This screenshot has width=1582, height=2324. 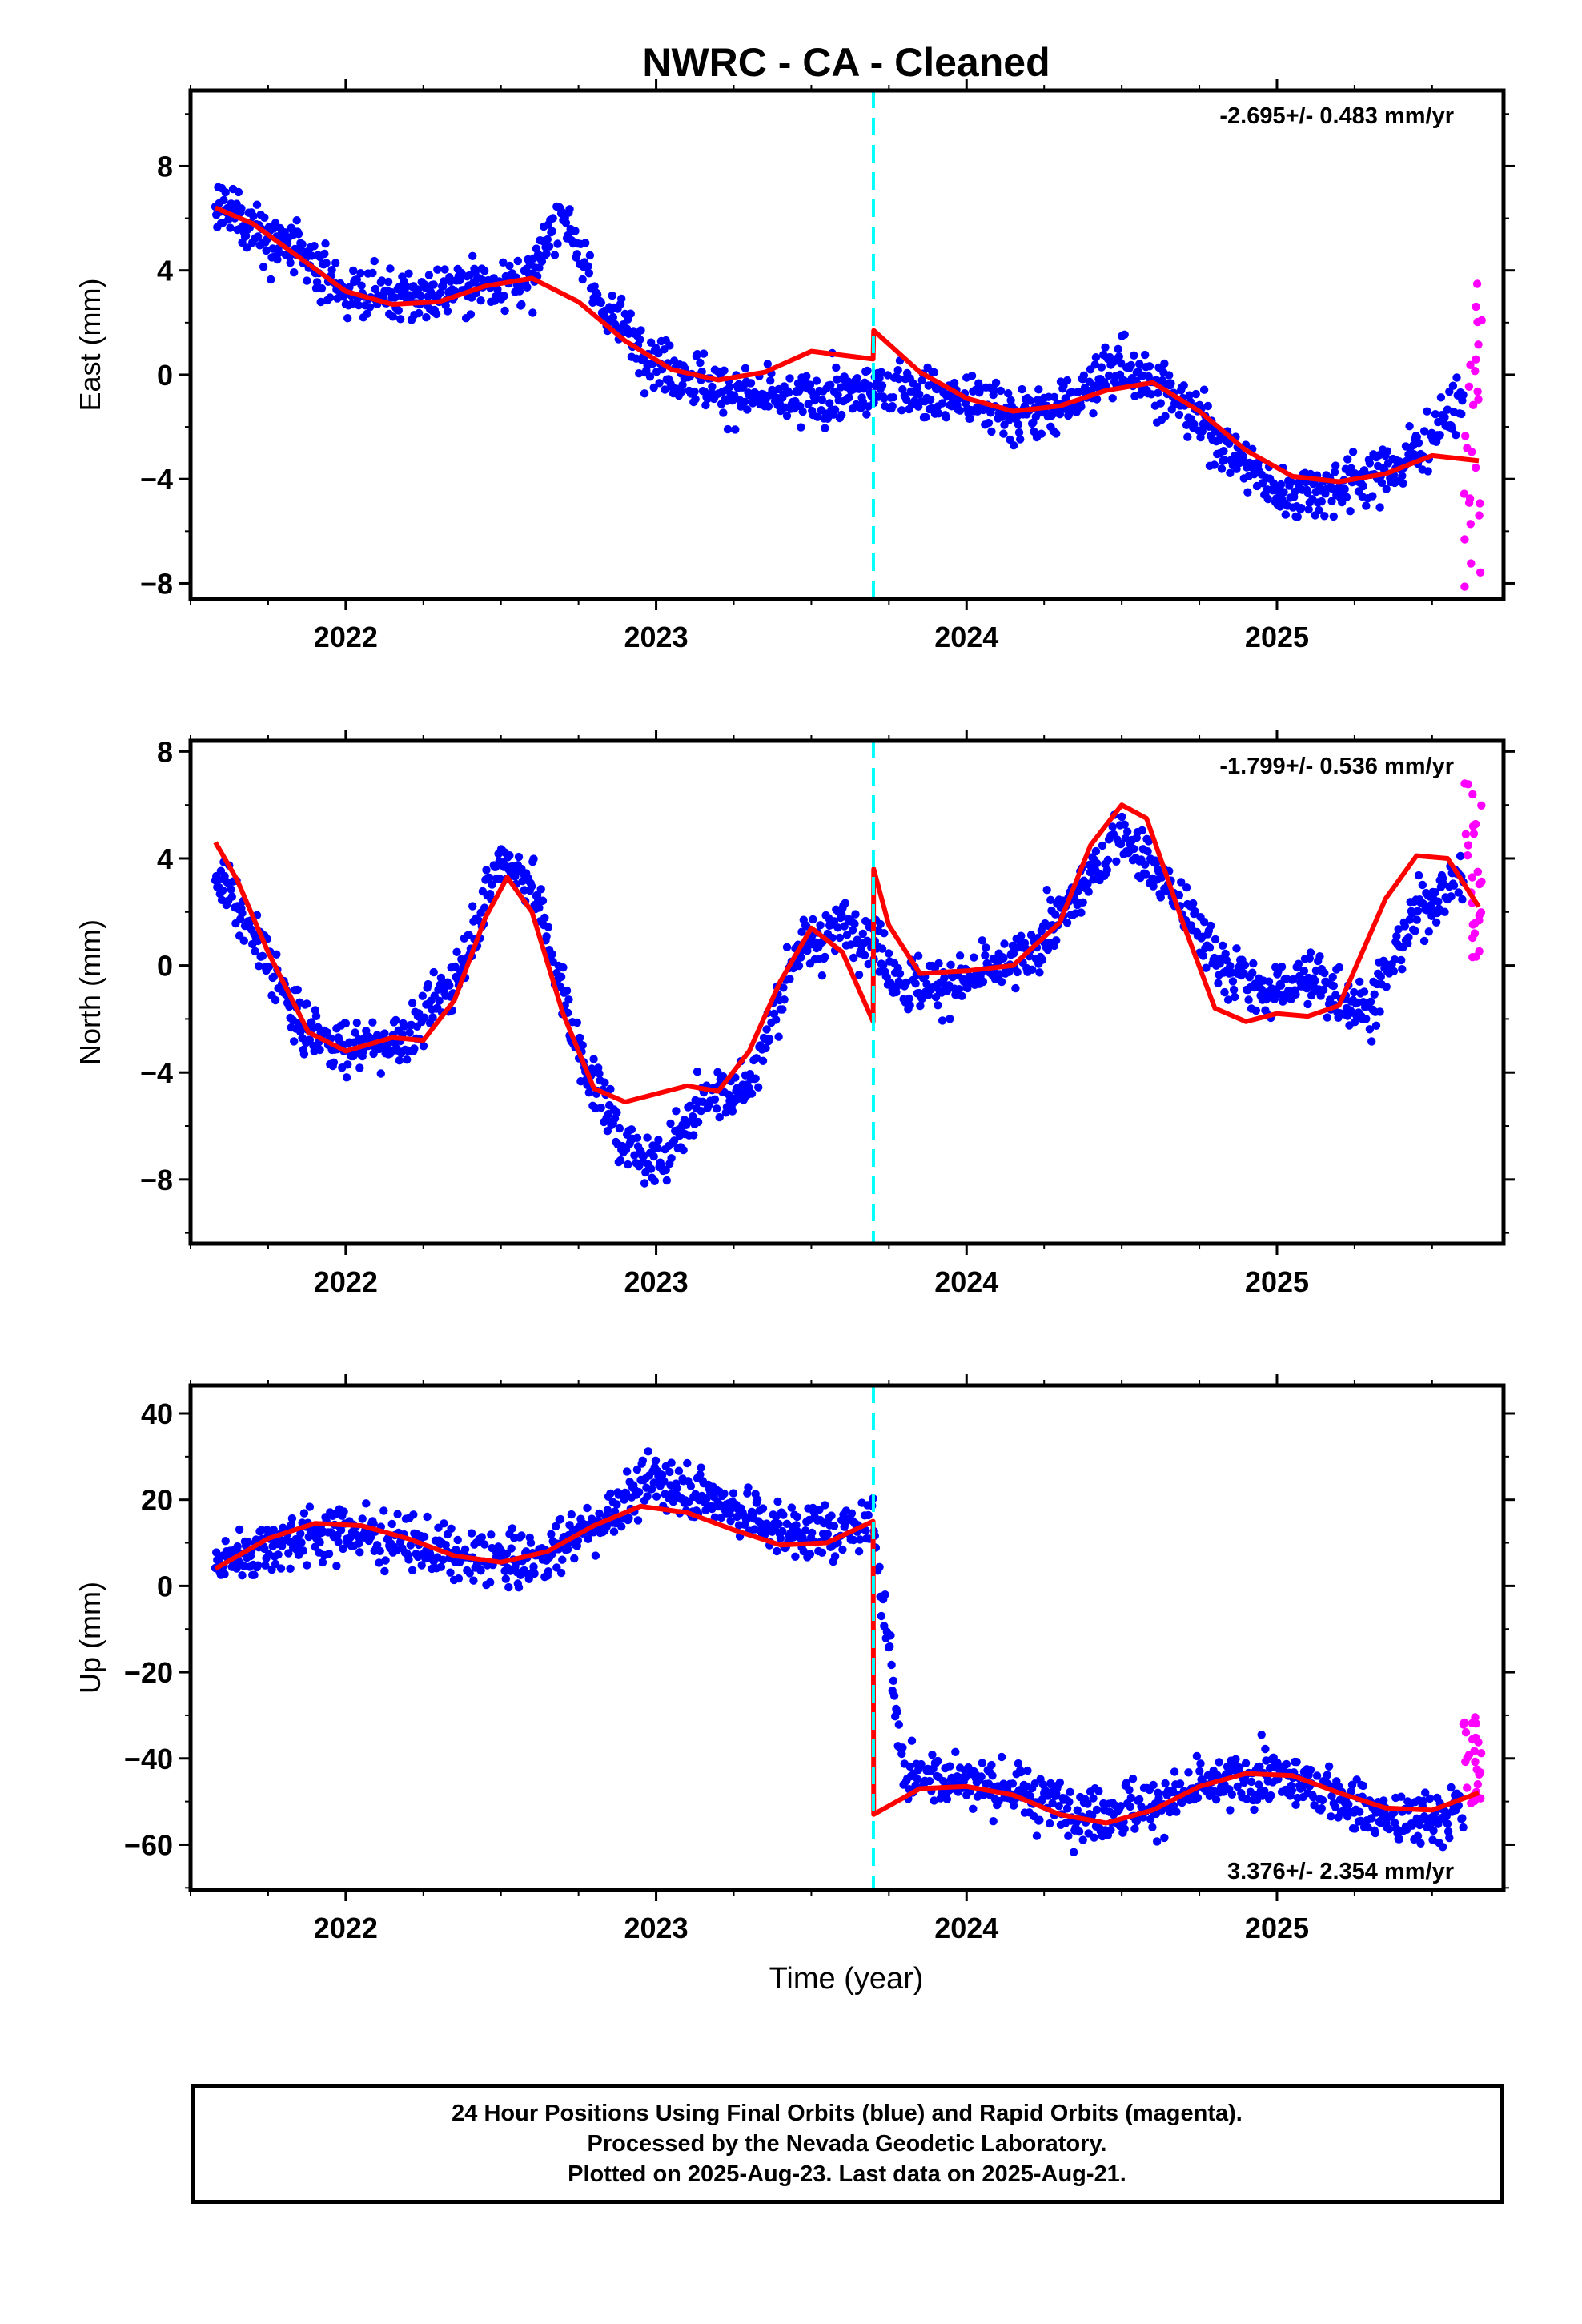 I want to click on x-tick-label: 2022, so click(x=346, y=1281).